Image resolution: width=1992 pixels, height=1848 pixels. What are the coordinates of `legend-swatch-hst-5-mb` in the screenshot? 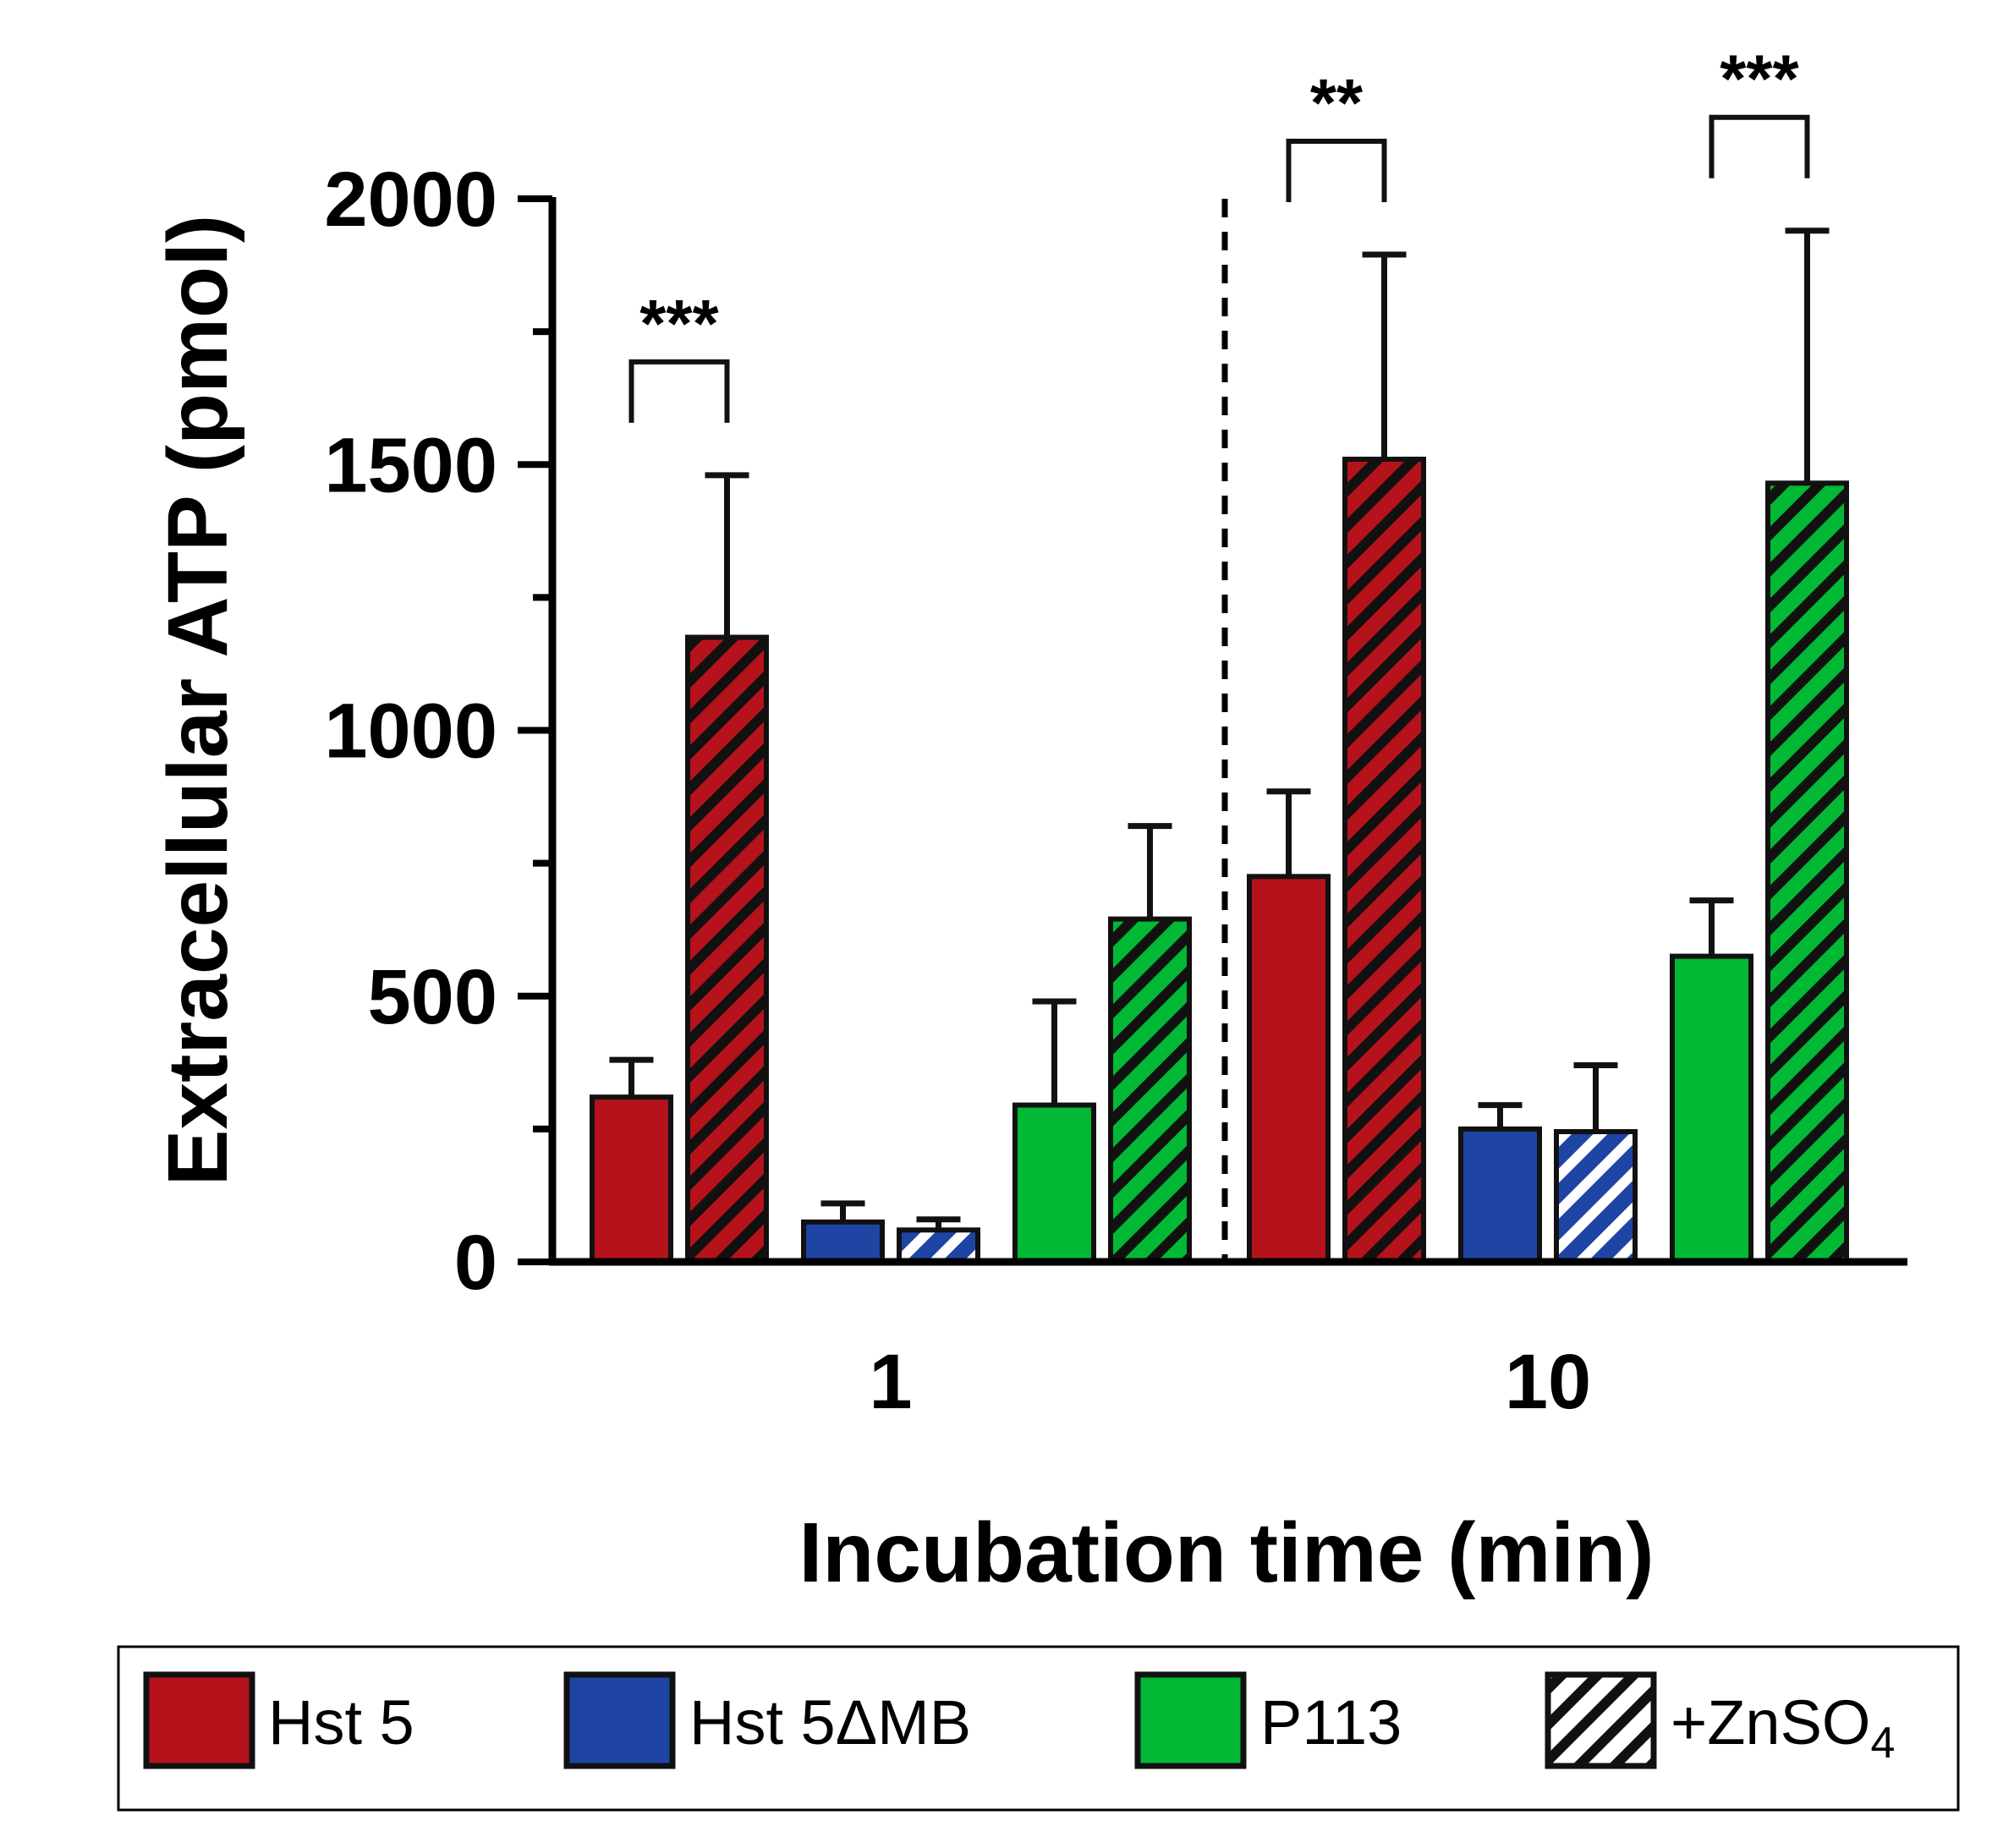 It's located at (619, 1720).